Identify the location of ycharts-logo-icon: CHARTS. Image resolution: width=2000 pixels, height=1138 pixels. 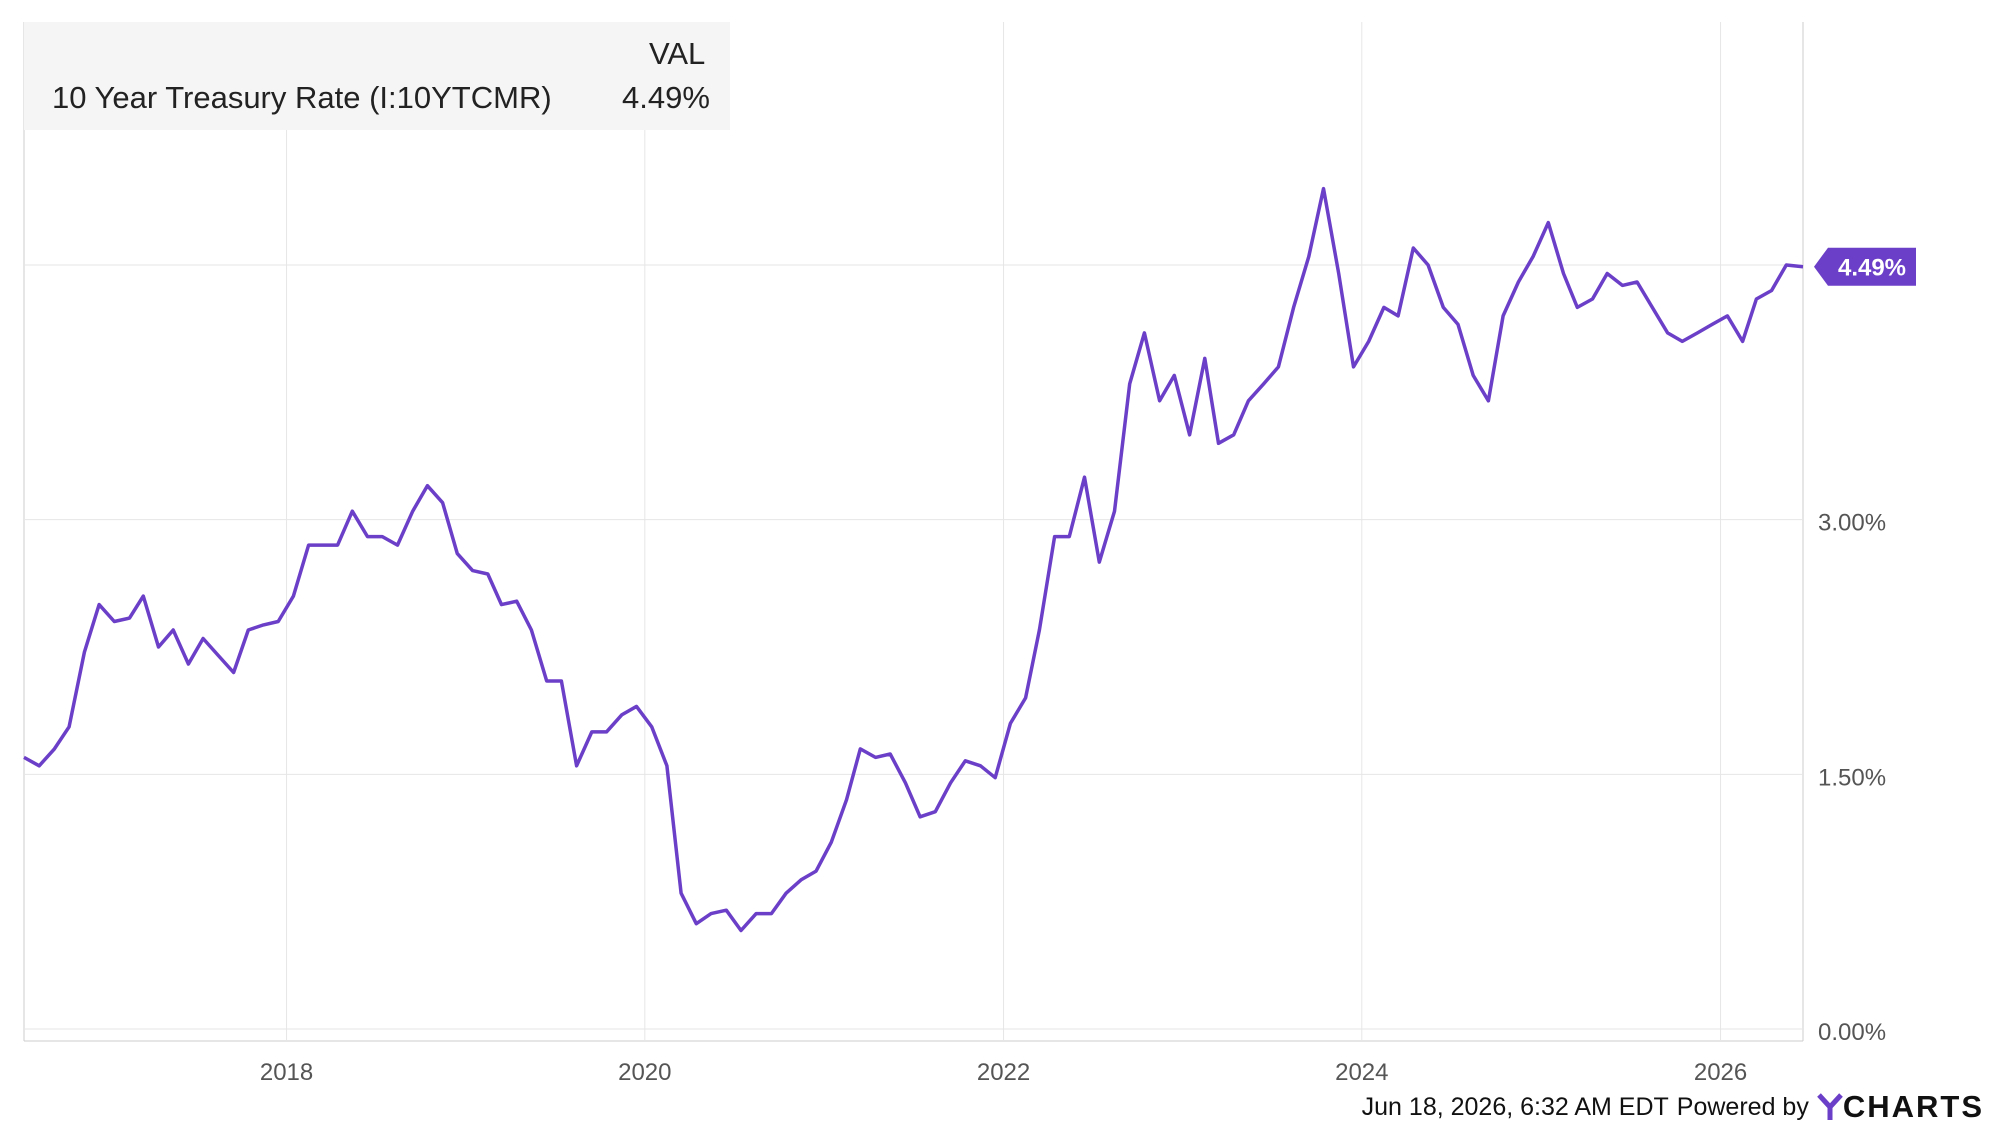
(1900, 1107).